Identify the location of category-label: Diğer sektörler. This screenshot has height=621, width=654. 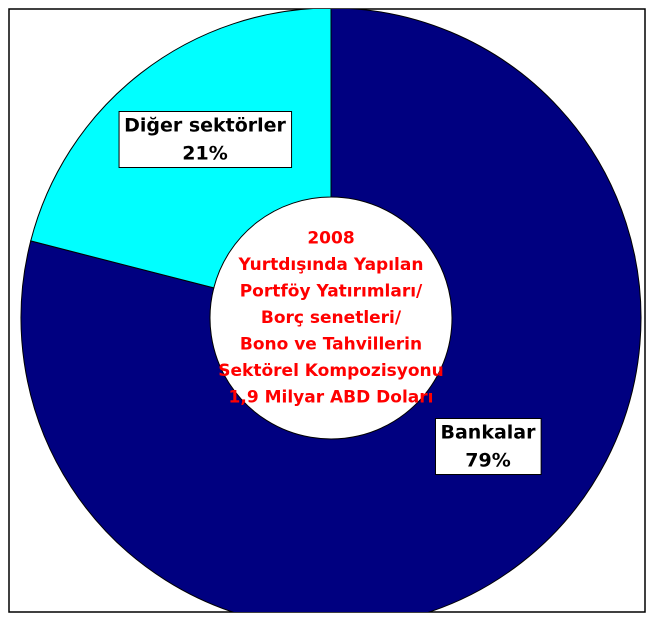
(205, 126).